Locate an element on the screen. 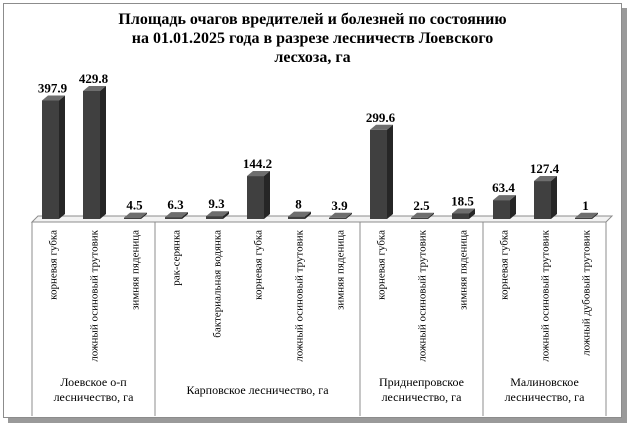  data-label: 1 is located at coordinates (585, 205).